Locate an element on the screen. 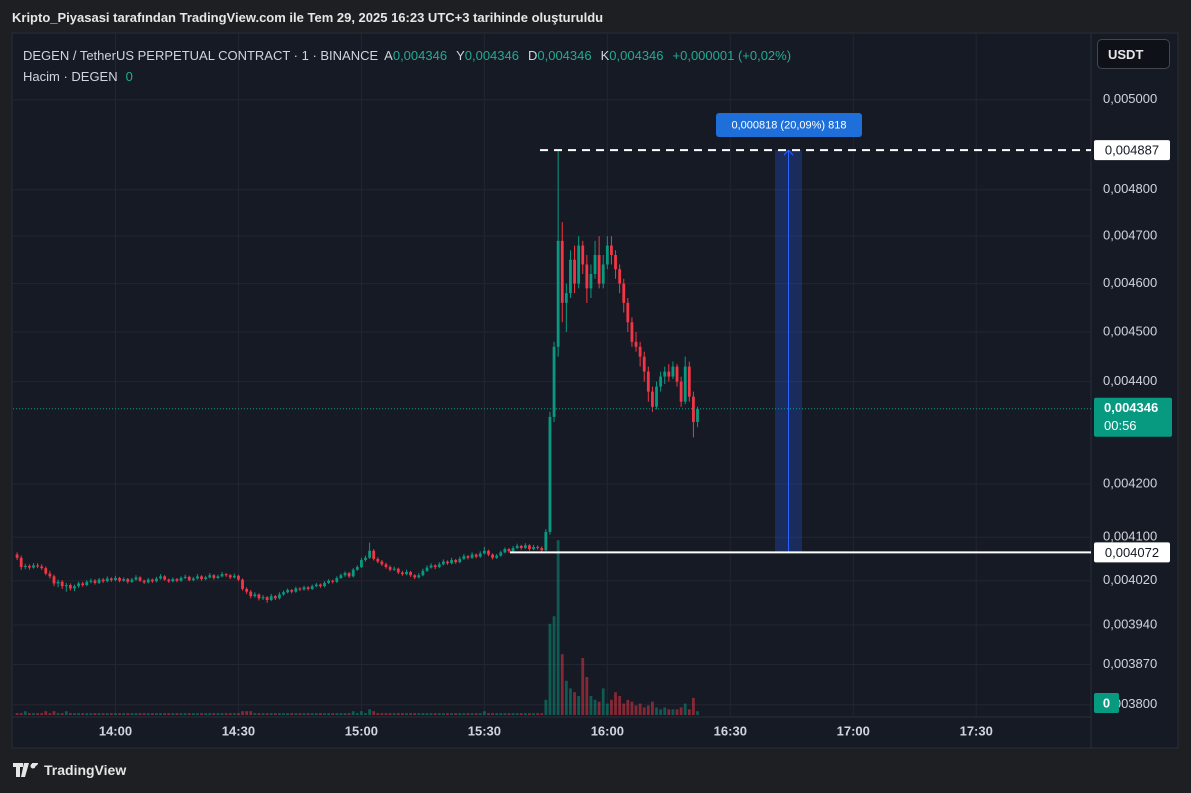  y-tick-label: 0,004800 is located at coordinates (1130, 188).